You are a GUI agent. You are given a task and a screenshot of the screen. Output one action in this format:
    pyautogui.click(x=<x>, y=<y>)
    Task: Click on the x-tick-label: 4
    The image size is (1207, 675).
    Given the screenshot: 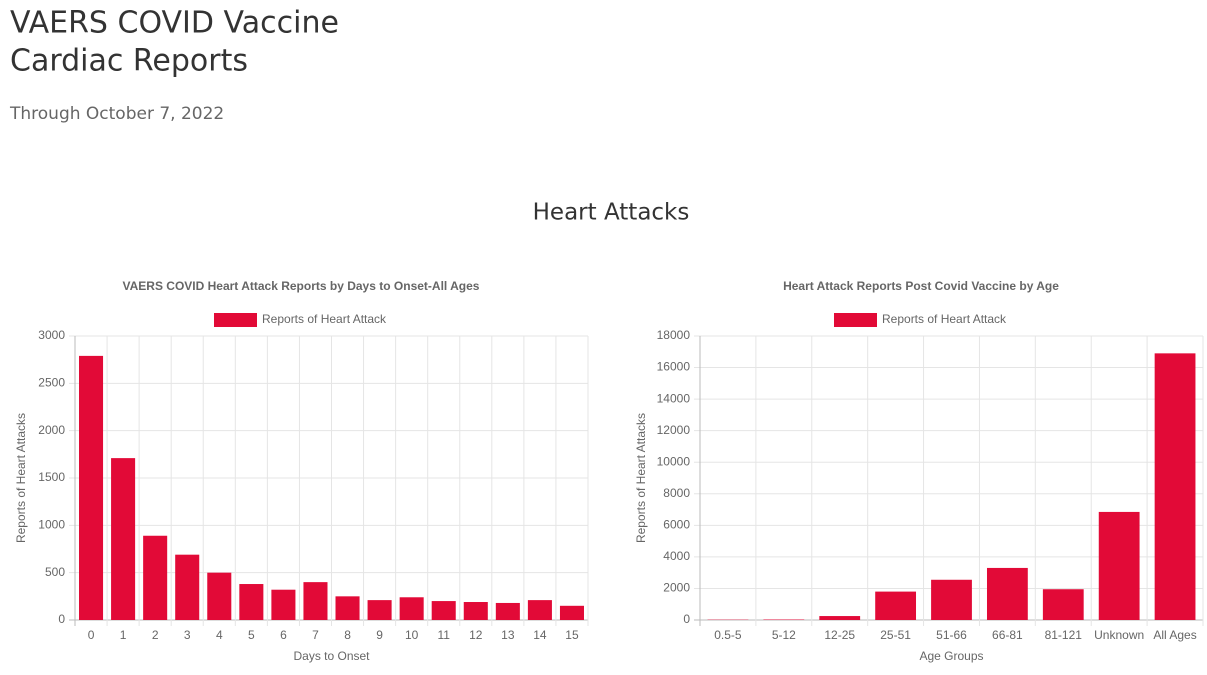 What is the action you would take?
    pyautogui.click(x=219, y=635)
    